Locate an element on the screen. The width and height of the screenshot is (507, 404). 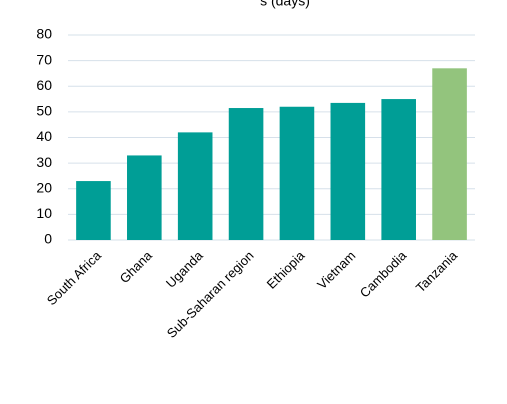
x-tick-label: South Africa is located at coordinates (74, 277).